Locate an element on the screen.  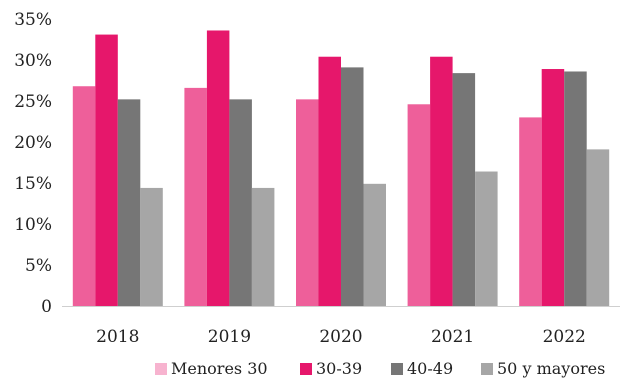
legend-label: 30-39 is located at coordinates (339, 368).